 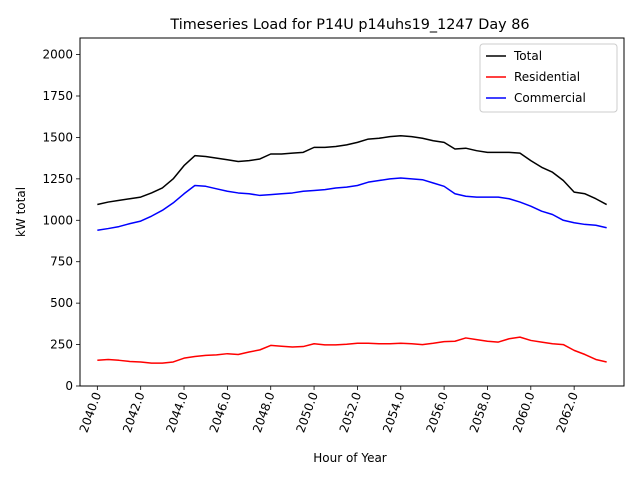 I want to click on y-tick-label: 1000, so click(x=57, y=220).